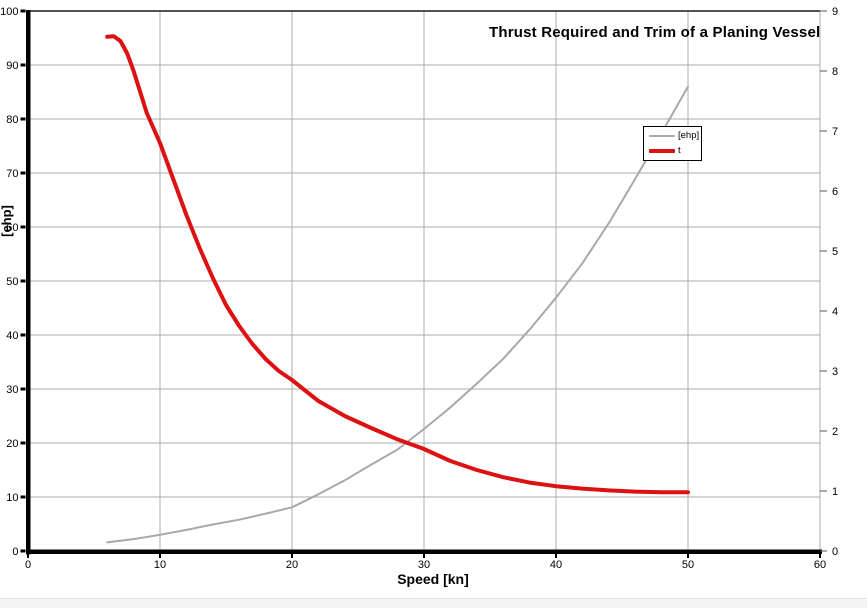  I want to click on y-axis-right-tick-label: 5, so click(835, 252).